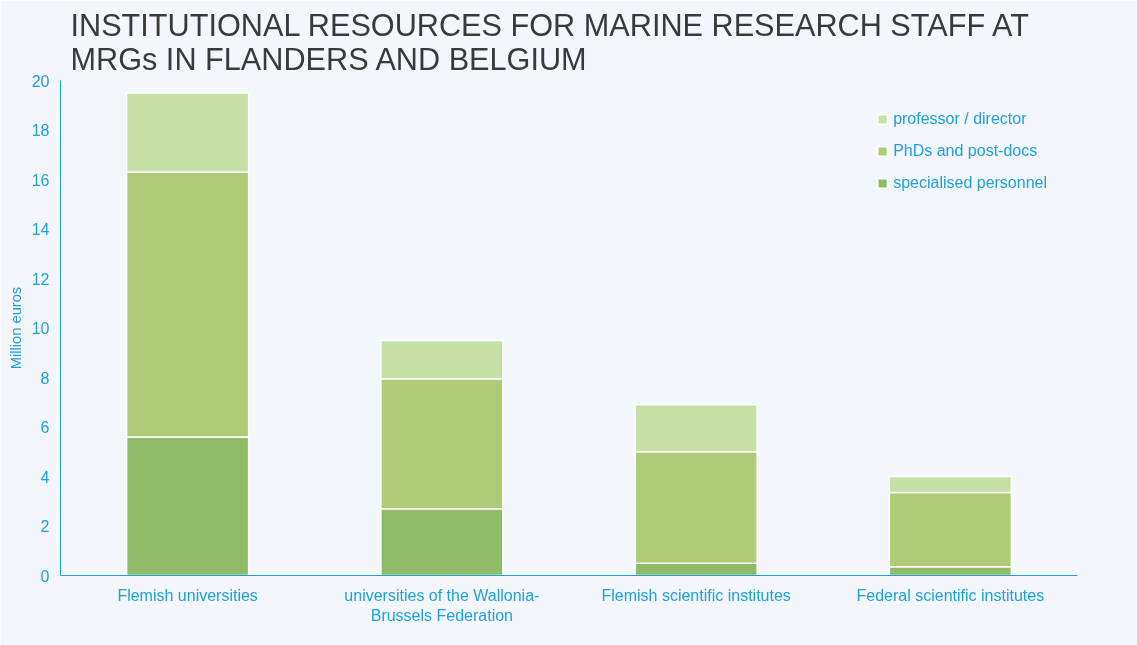 Image resolution: width=1137 pixels, height=645 pixels. What do you see at coordinates (15, 328) in the screenshot?
I see `y-axis-title: Million euros` at bounding box center [15, 328].